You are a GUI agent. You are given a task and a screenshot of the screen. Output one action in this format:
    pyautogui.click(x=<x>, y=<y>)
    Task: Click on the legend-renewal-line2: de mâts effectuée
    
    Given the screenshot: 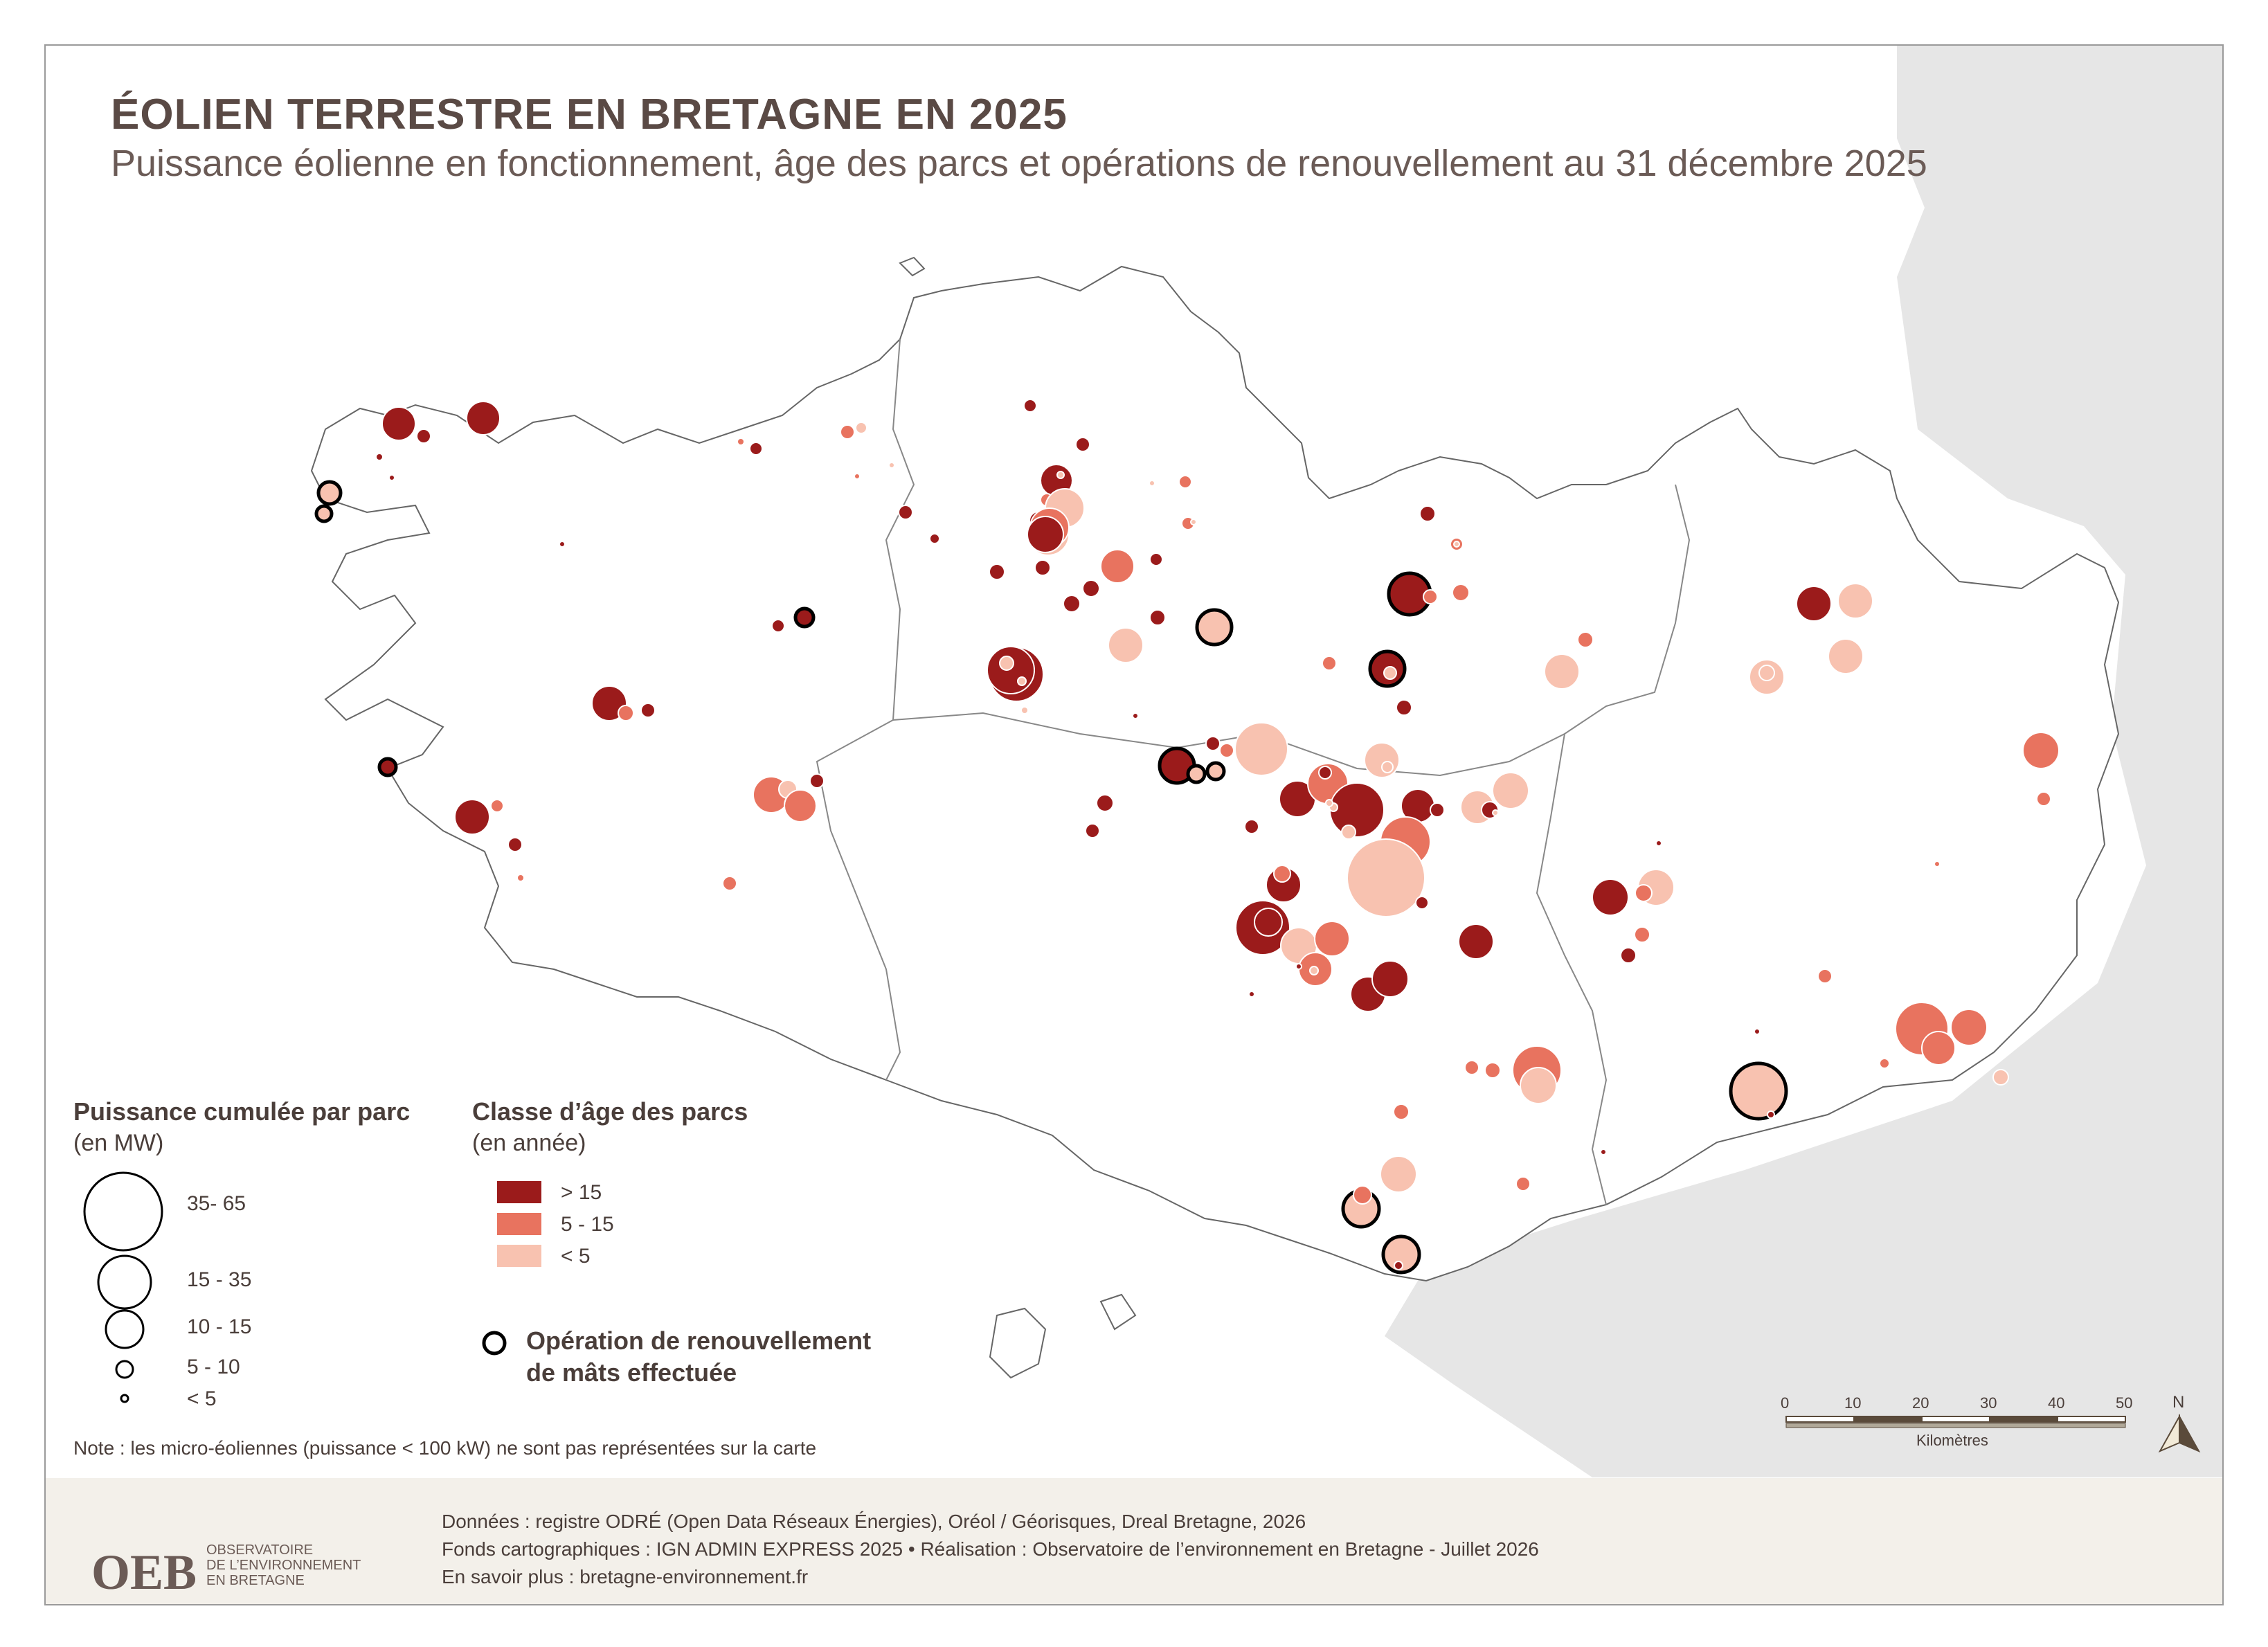 What is the action you would take?
    pyautogui.click(x=631, y=1372)
    